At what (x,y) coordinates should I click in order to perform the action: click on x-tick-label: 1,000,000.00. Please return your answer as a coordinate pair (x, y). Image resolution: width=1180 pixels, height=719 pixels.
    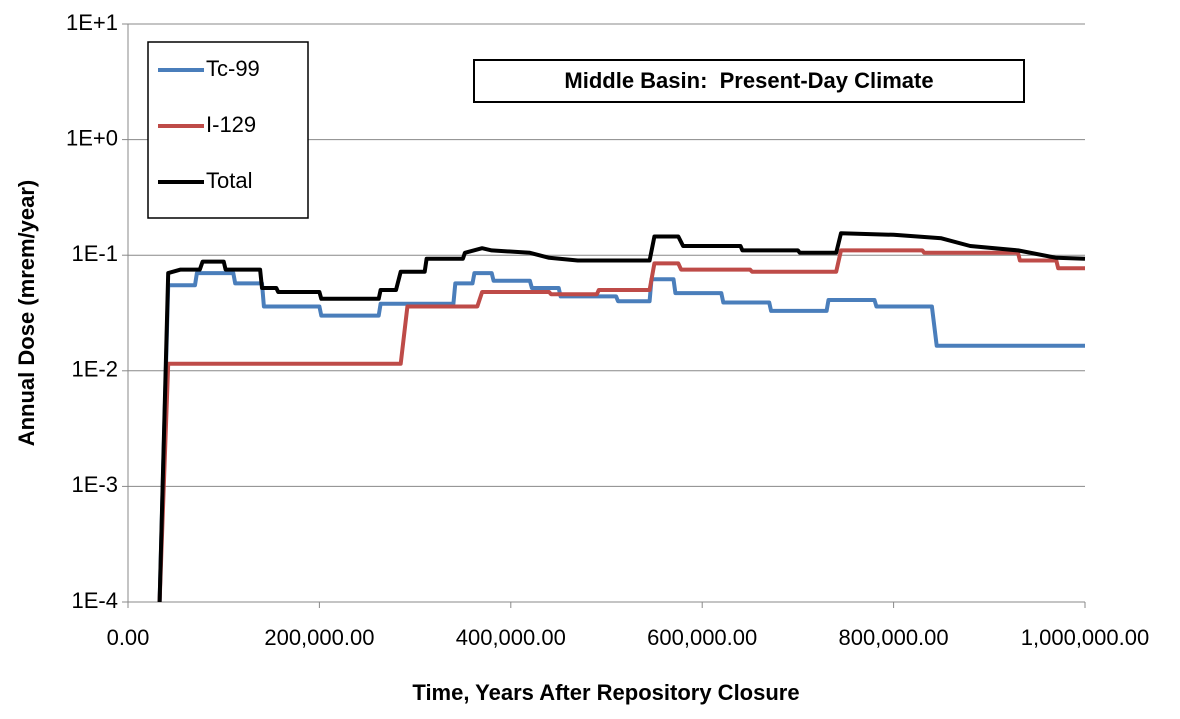
    Looking at the image, I should click on (1085, 637).